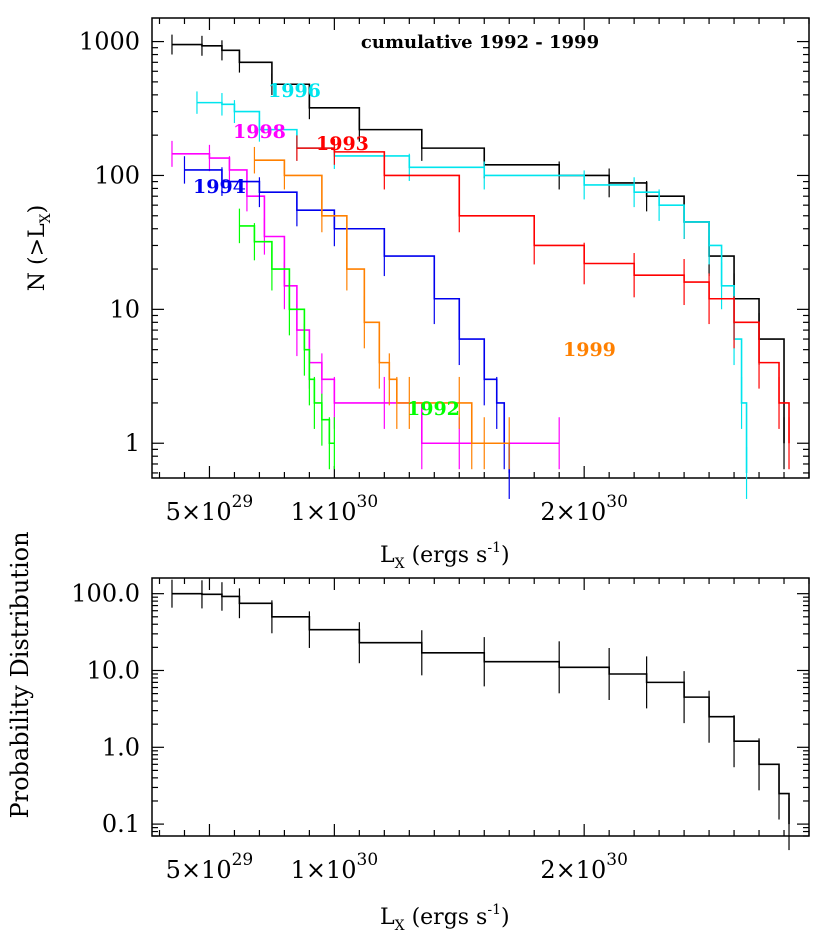  I want to click on y-tick-label: 0.1, so click(121, 824).